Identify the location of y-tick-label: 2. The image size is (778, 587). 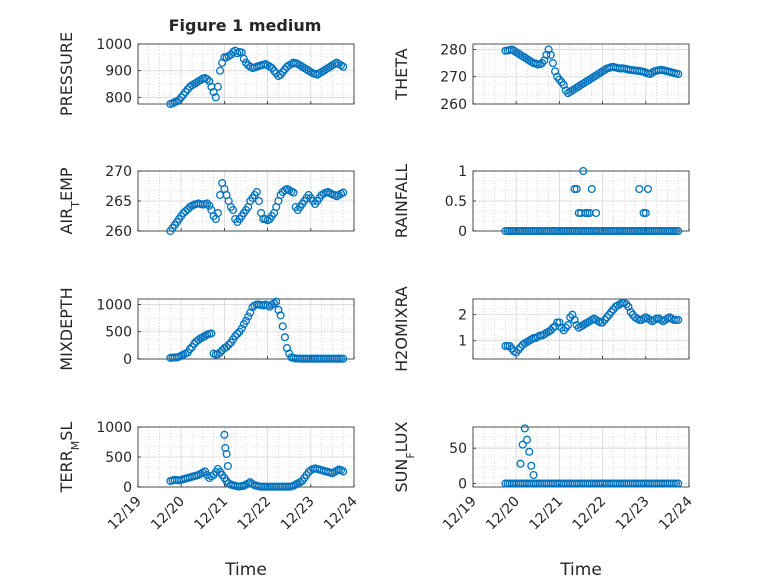
(462, 316).